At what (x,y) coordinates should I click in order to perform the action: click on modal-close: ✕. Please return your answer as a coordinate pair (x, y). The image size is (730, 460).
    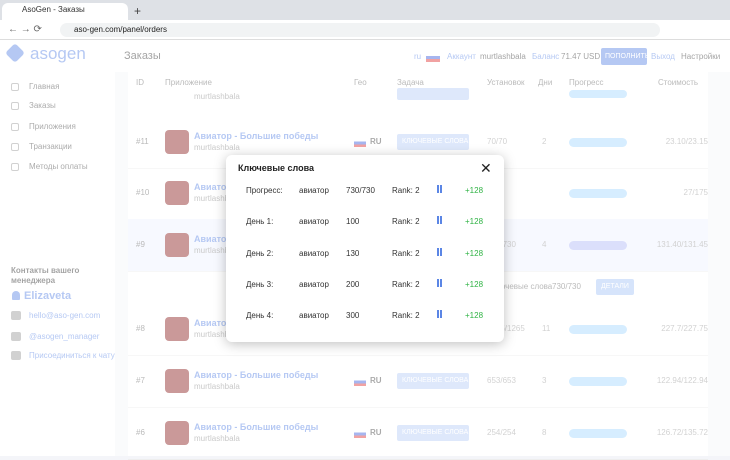
    Looking at the image, I should click on (486, 168).